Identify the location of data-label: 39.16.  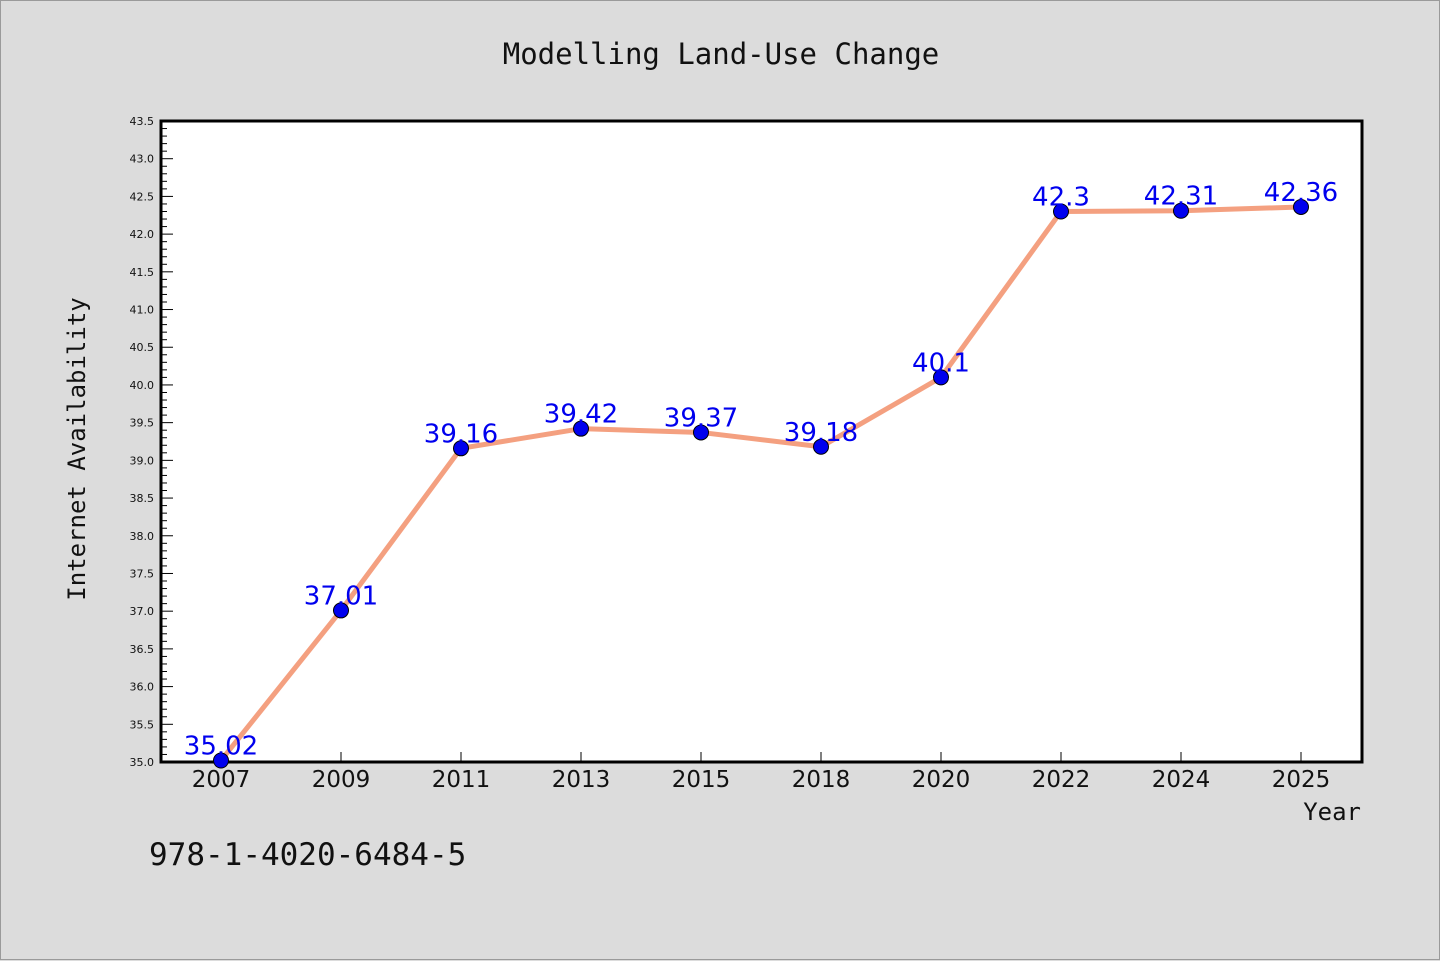
(461, 434).